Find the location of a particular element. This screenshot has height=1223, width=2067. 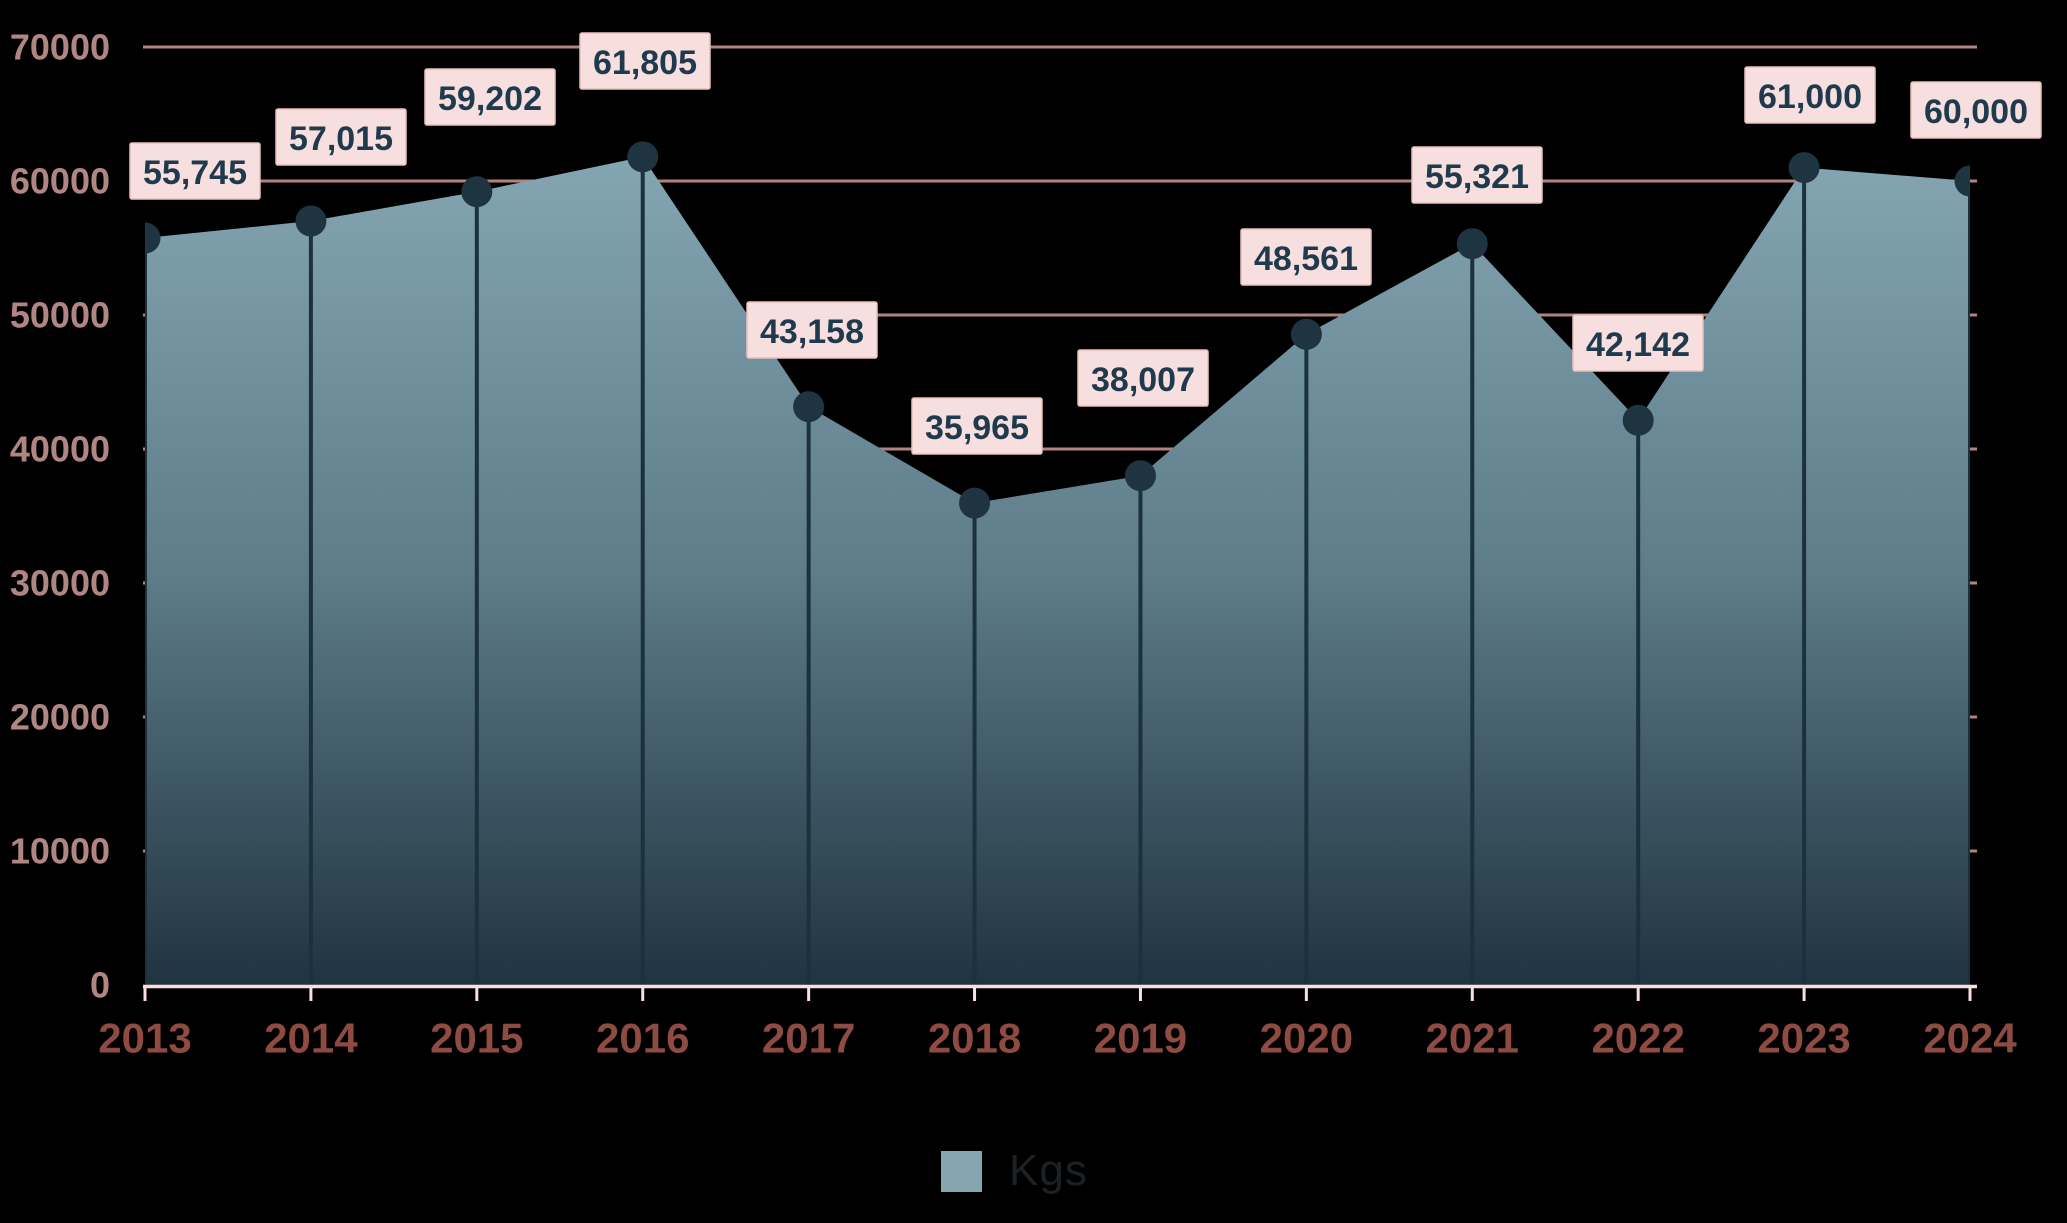

y-tick-label-50000: 50000 is located at coordinates (60, 315).